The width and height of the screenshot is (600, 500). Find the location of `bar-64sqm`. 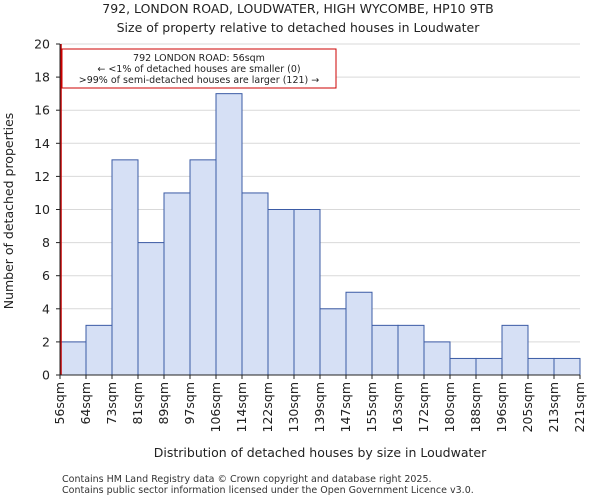

bar-64sqm is located at coordinates (99, 350).